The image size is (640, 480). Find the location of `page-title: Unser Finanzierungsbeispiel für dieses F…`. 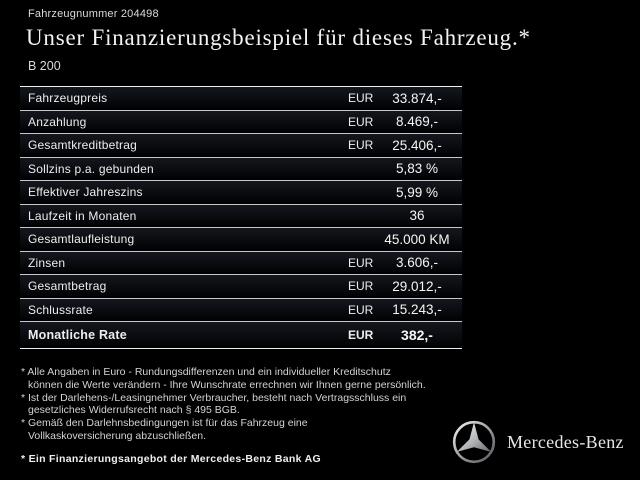

page-title: Unser Finanzierungsbeispiel für dieses F… is located at coordinates (278, 37).